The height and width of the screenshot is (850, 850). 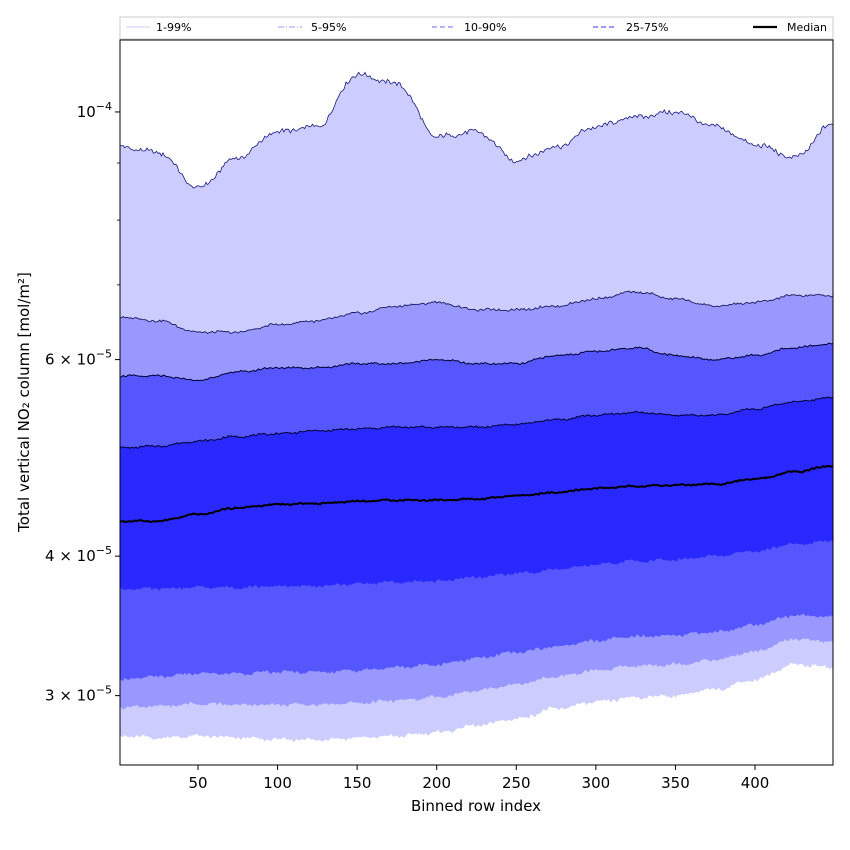 What do you see at coordinates (675, 783) in the screenshot?
I see `x-tick-label: 350` at bounding box center [675, 783].